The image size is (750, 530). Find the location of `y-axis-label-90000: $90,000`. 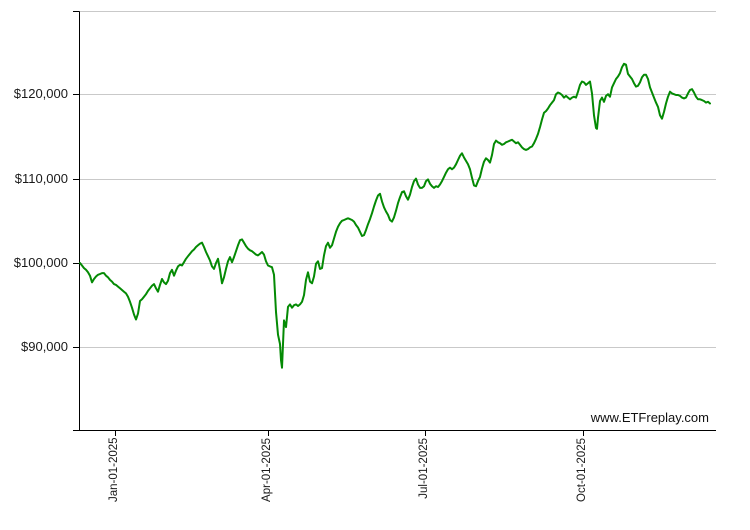

y-axis-label-90000: $90,000 is located at coordinates (44, 346).